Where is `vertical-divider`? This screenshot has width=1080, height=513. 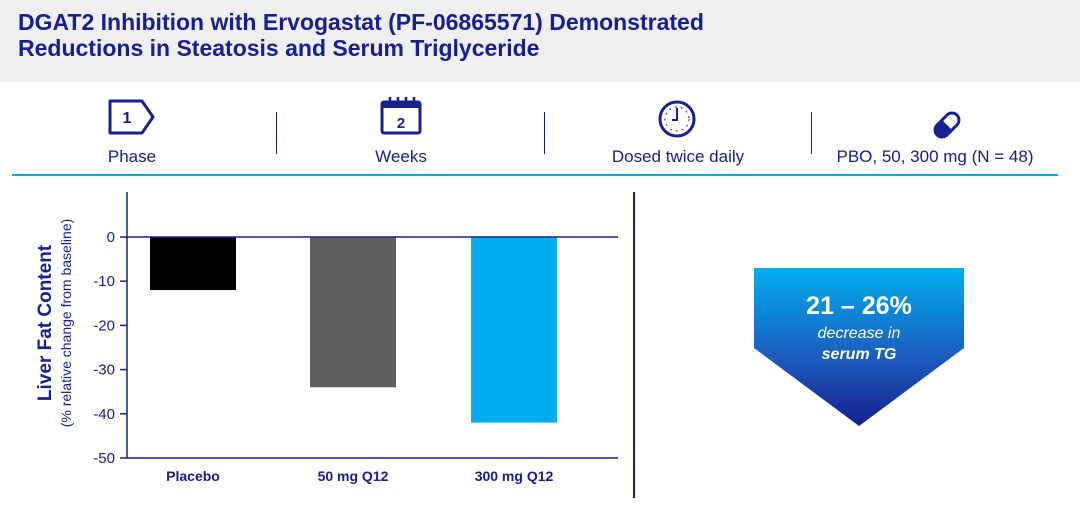 vertical-divider is located at coordinates (634, 345).